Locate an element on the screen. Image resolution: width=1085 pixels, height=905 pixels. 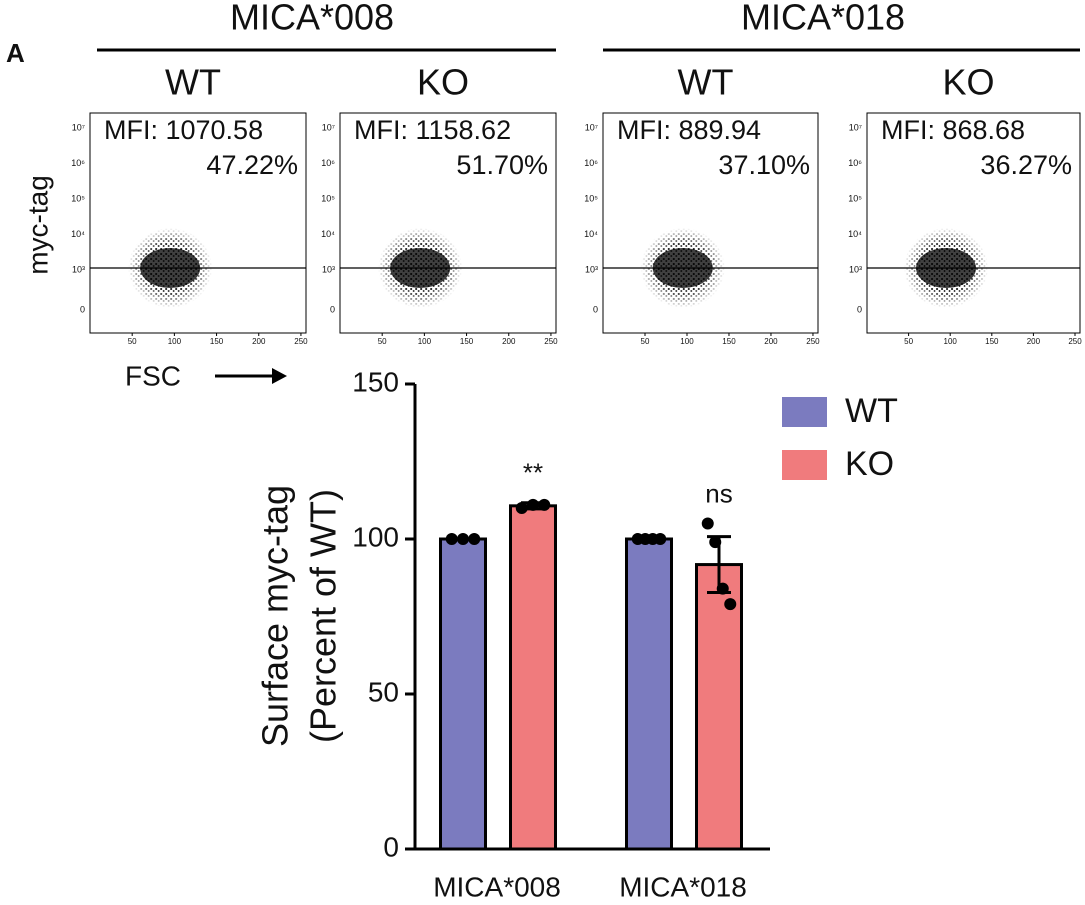
x-tick-label: MICA*008 is located at coordinates (497, 886).